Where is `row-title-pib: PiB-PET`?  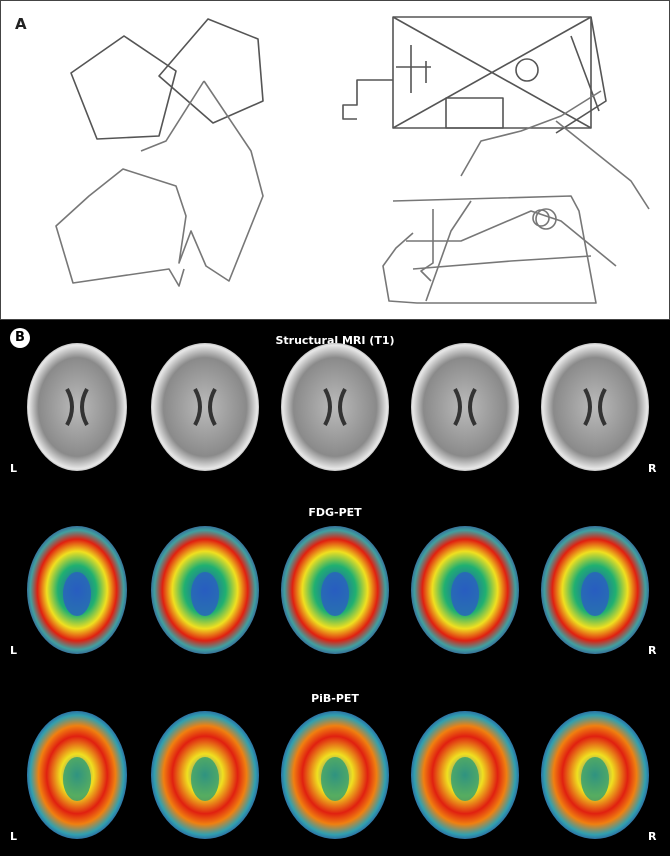 row-title-pib: PiB-PET is located at coordinates (335, 698).